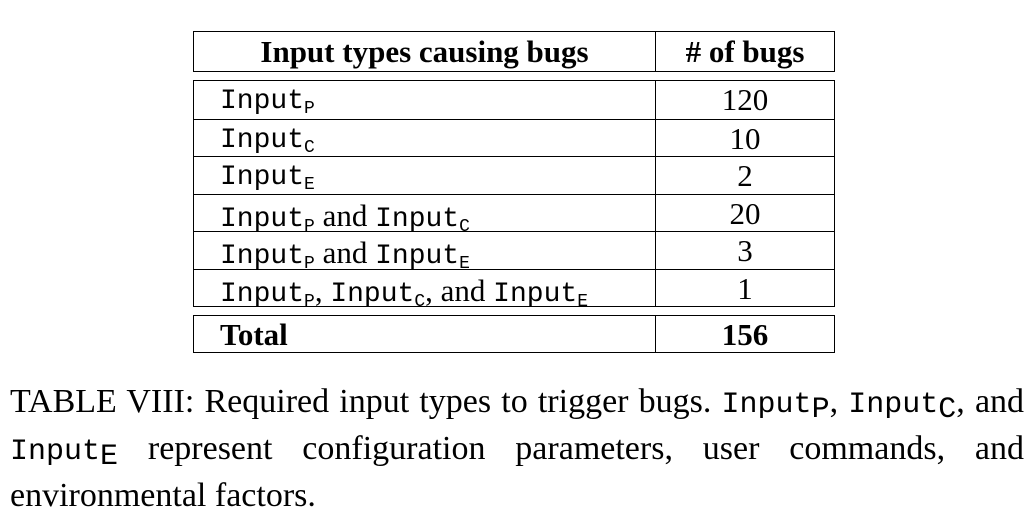  I want to click on row-input-types: InputP and InputC, so click(345, 217).